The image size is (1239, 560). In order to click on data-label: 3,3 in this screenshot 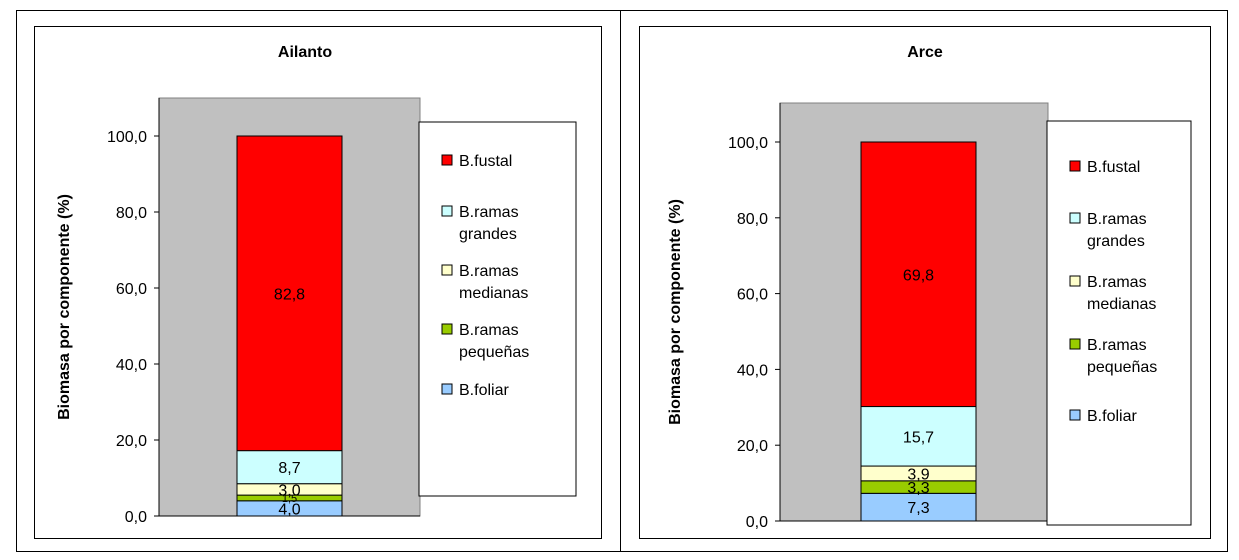, I will do `click(918, 488)`.